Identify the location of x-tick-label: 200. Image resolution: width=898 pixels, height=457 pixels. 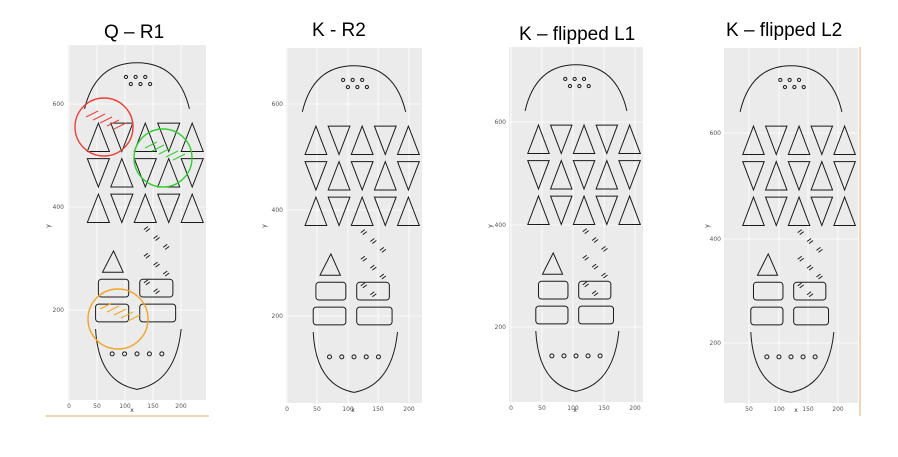
(409, 409).